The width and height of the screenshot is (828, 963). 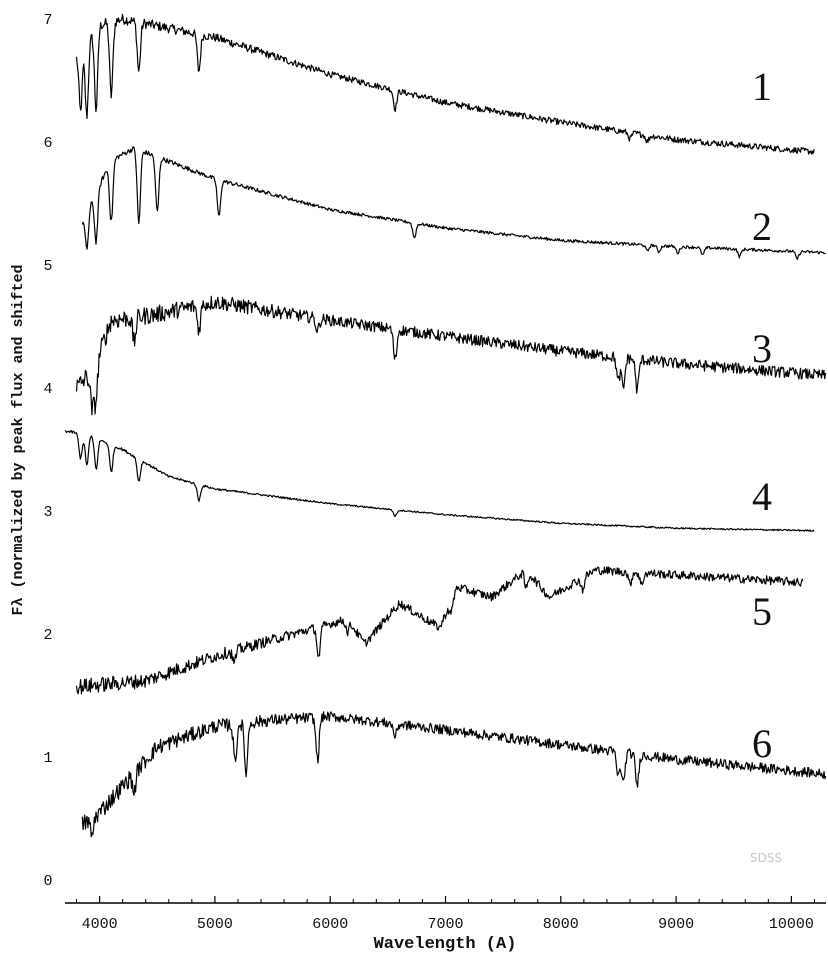 I want to click on series-label-1: 1, so click(x=762, y=86).